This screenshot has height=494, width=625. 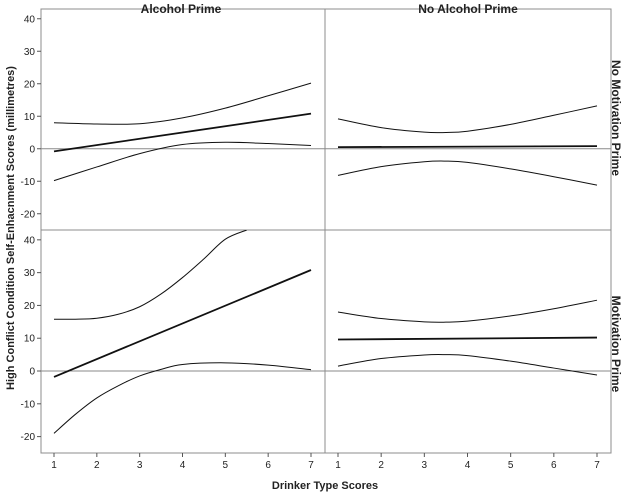 I want to click on row-label-no-motivation-prime: No Motivation Prime, so click(x=616, y=118).